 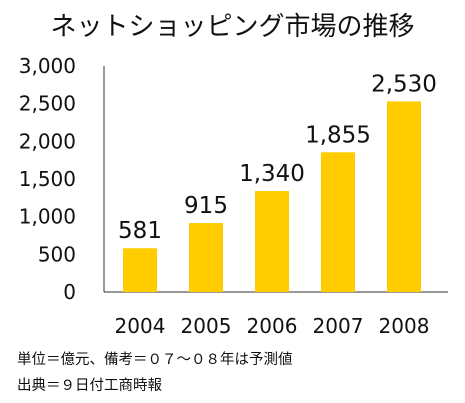 I want to click on data-label: 581, so click(x=140, y=231).